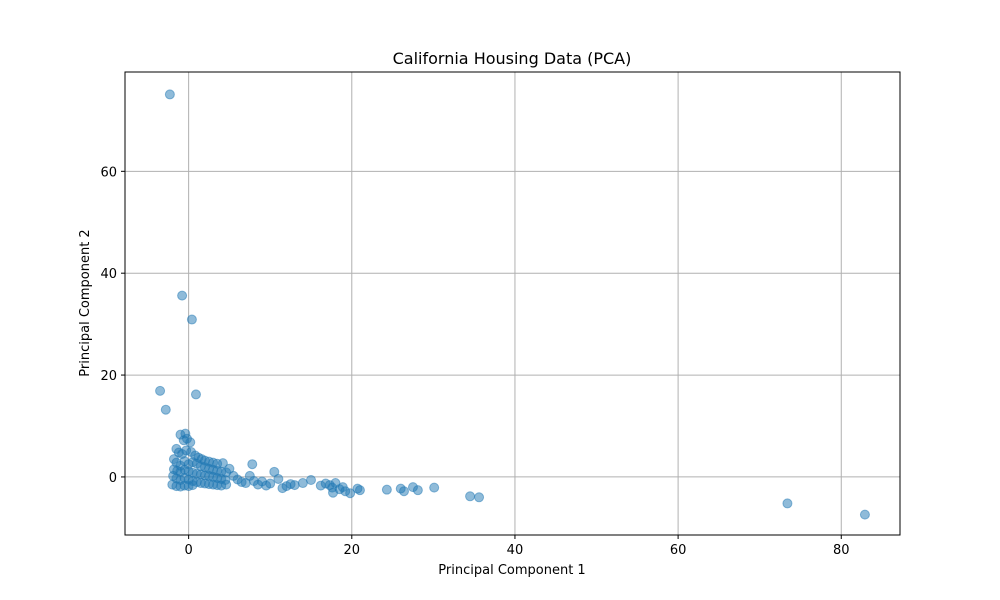  What do you see at coordinates (108, 274) in the screenshot?
I see `y-tick-label: 40` at bounding box center [108, 274].